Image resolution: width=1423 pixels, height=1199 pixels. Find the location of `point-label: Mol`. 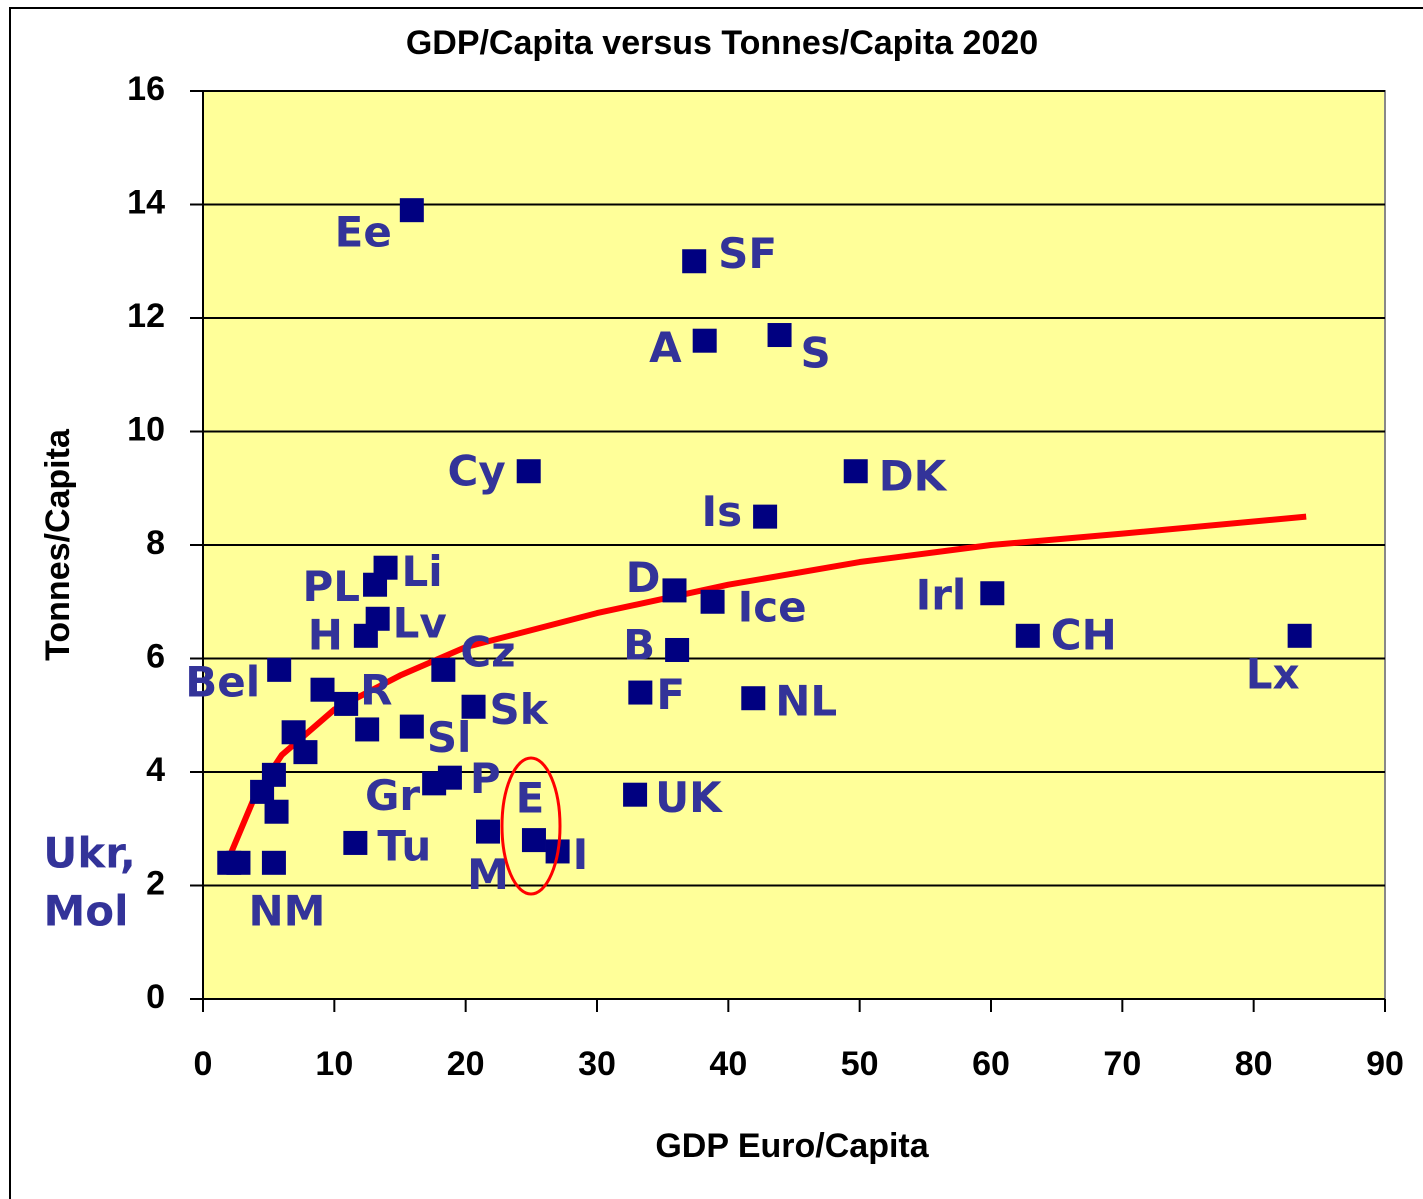

point-label: Mol is located at coordinates (85, 910).